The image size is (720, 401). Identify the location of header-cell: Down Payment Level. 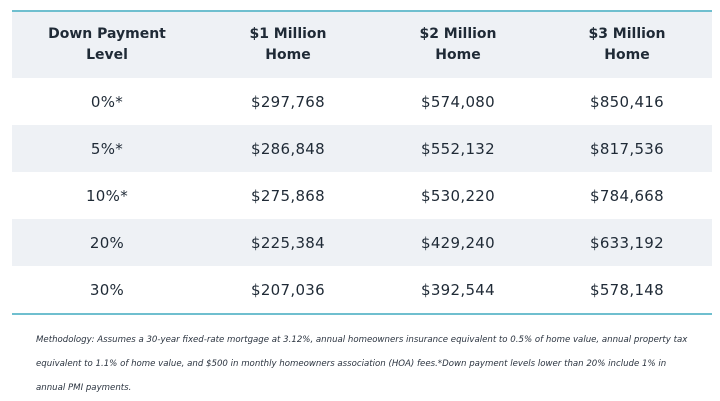
(107, 44).